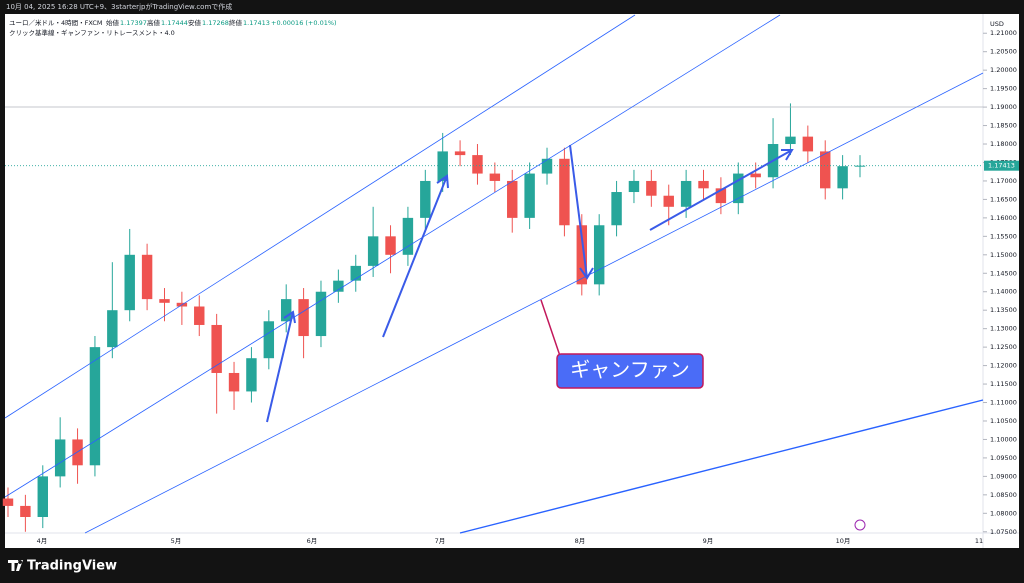  I want to click on x-tick-label: 8月, so click(580, 541).